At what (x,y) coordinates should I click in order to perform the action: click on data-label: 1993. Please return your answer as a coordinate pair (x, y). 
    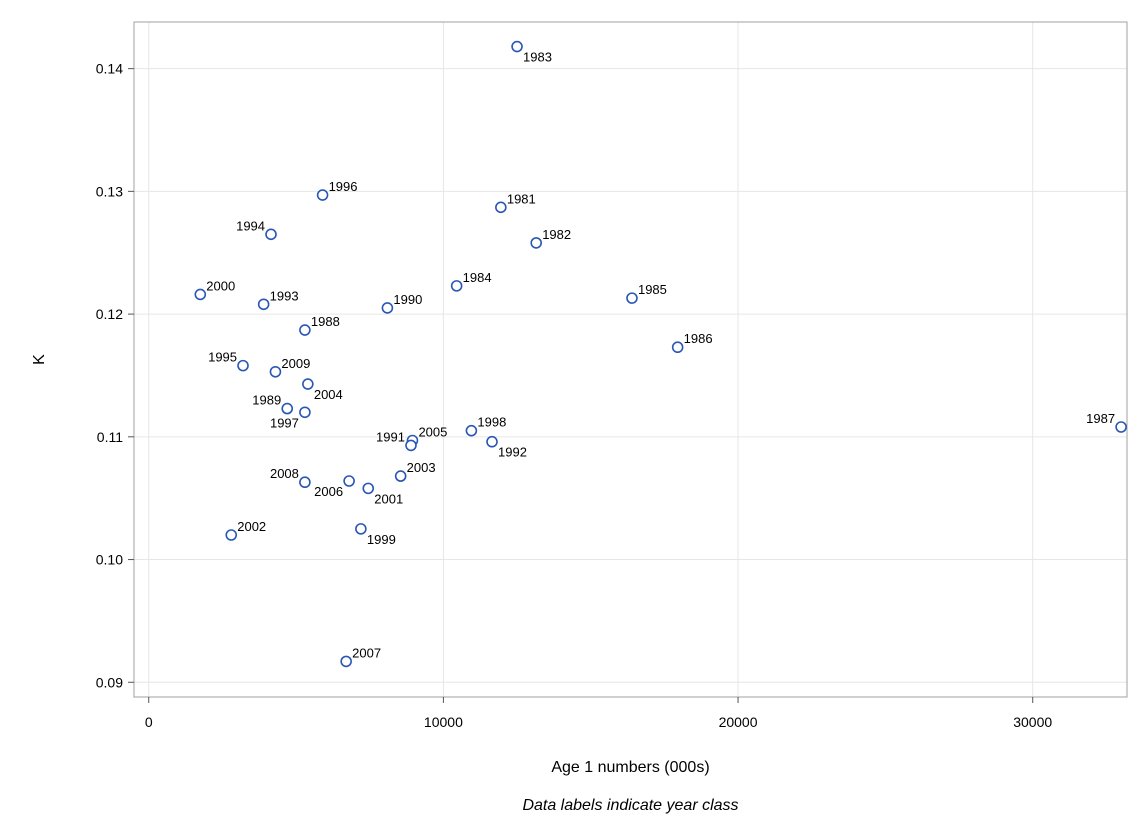
    Looking at the image, I should click on (284, 295).